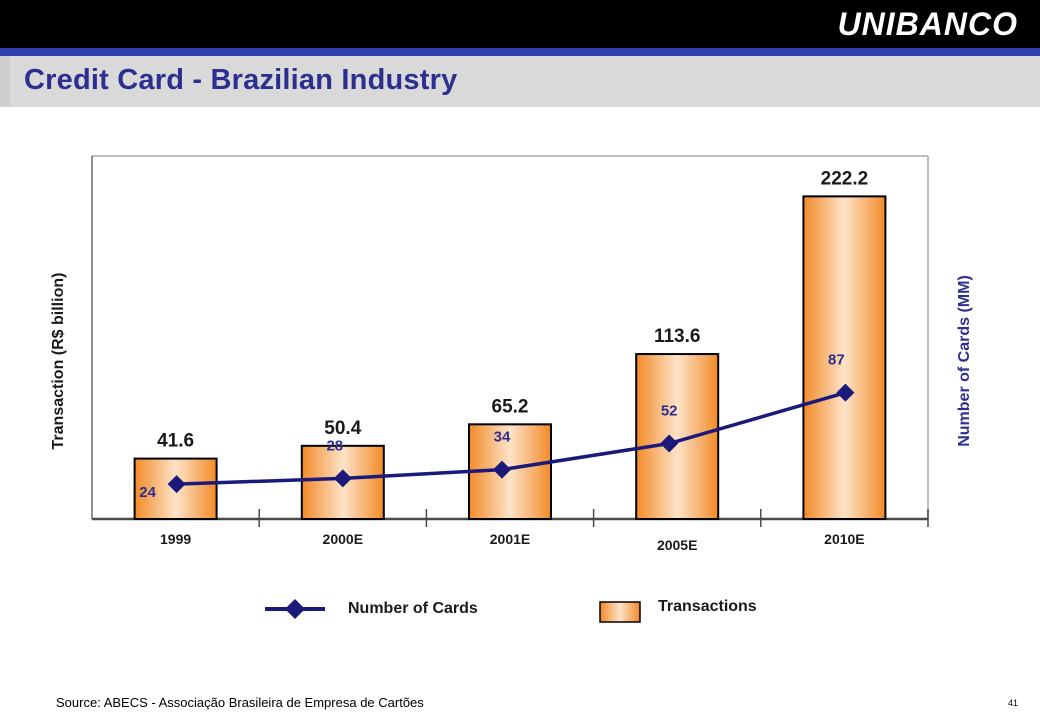 Image resolution: width=1040 pixels, height=720 pixels. Describe the element at coordinates (497, 426) in the screenshot. I see `line-series: 24 28 34 52 87` at that location.